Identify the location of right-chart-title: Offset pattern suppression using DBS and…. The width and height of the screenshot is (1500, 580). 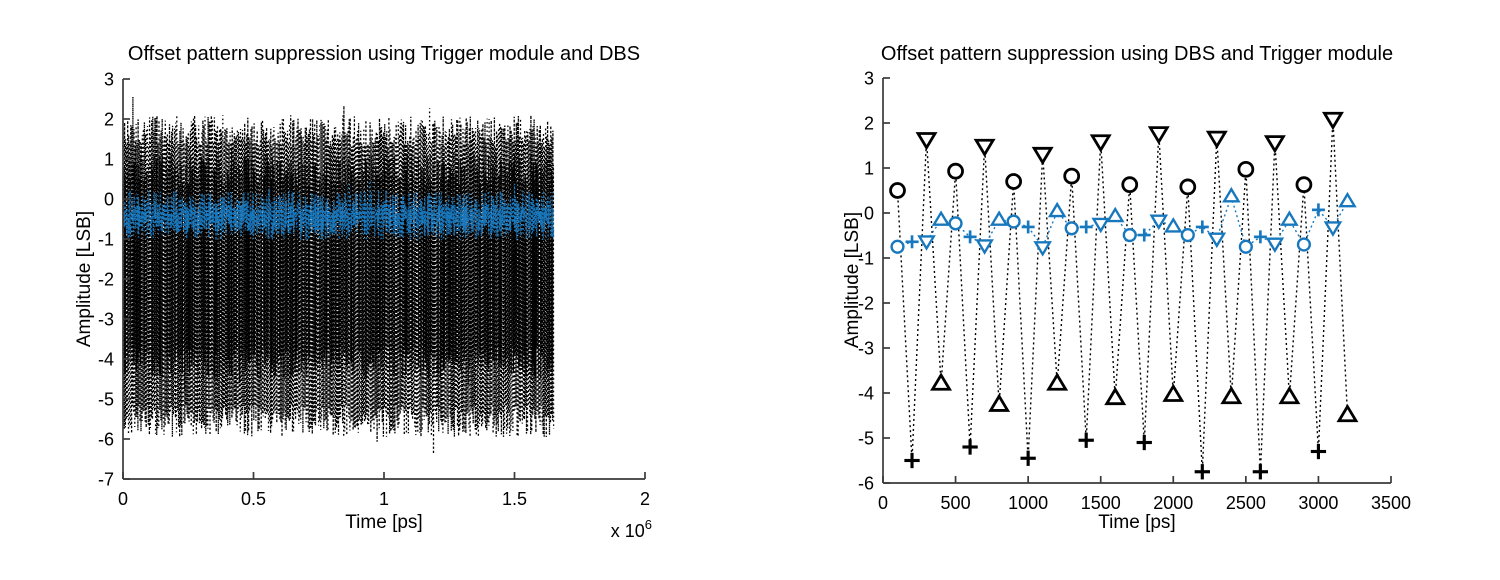
(1137, 54).